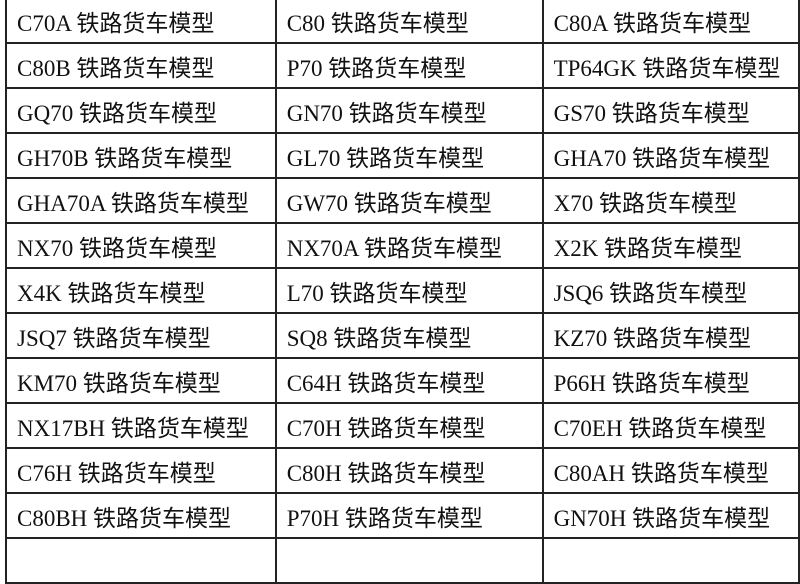  I want to click on table-cell: C80 铁路货车模型, so click(409, 22).